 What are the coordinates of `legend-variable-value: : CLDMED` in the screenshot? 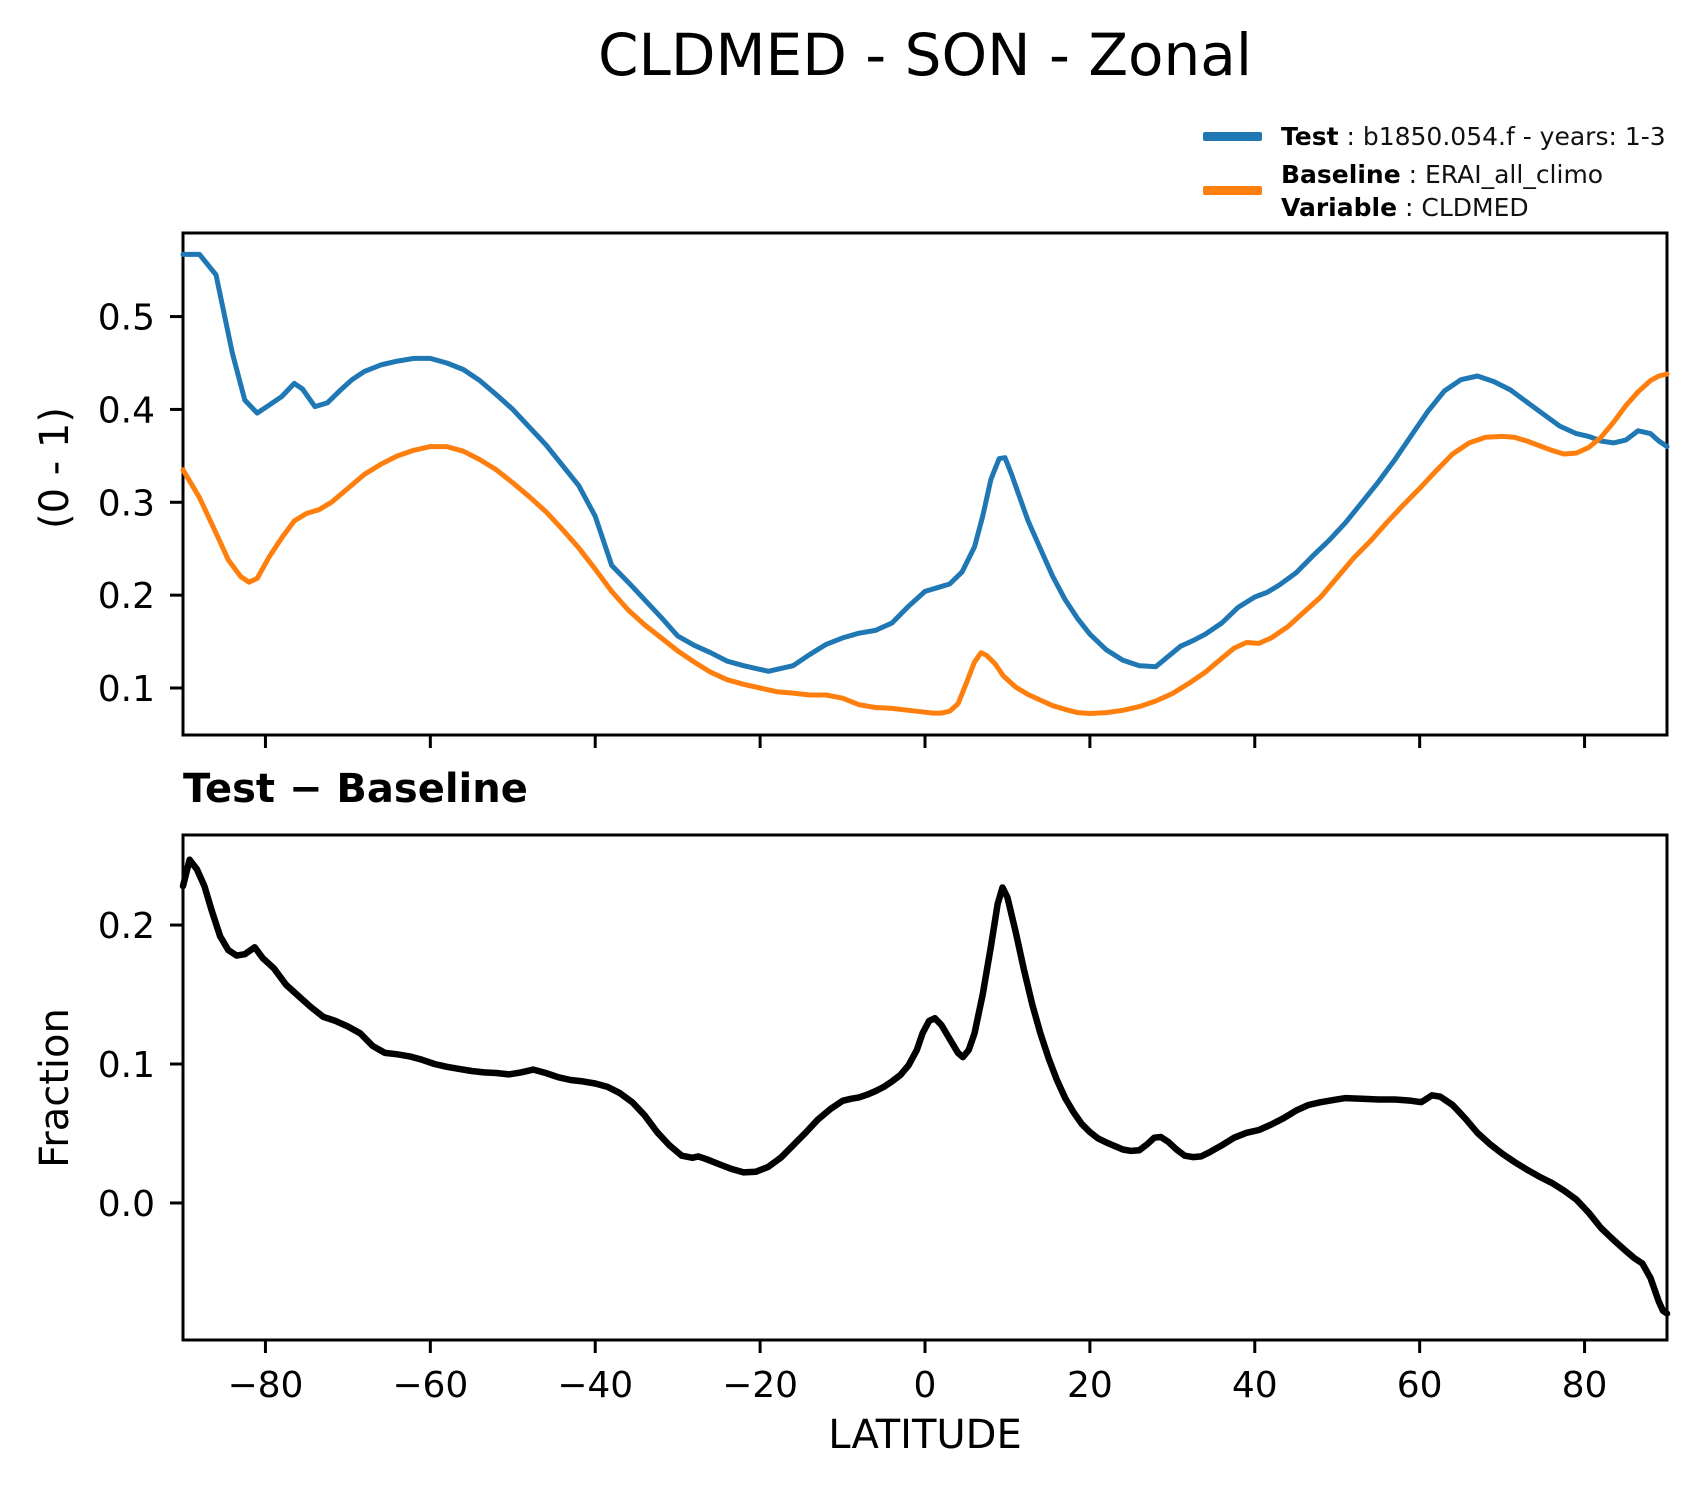 It's located at (1463, 207).